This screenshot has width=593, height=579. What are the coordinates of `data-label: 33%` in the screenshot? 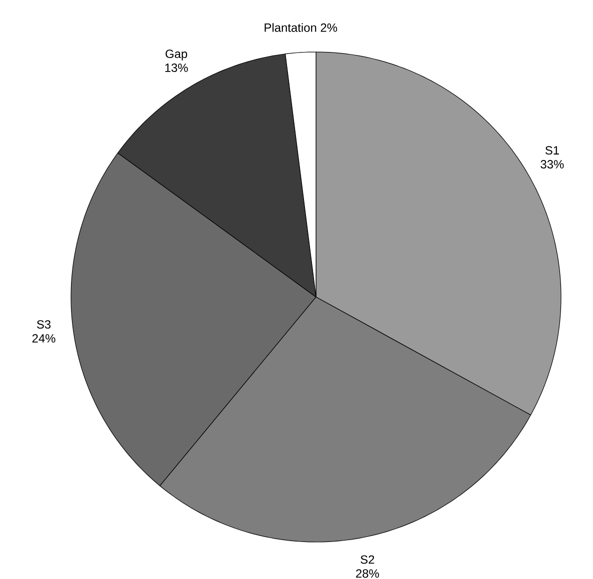 It's located at (552, 164).